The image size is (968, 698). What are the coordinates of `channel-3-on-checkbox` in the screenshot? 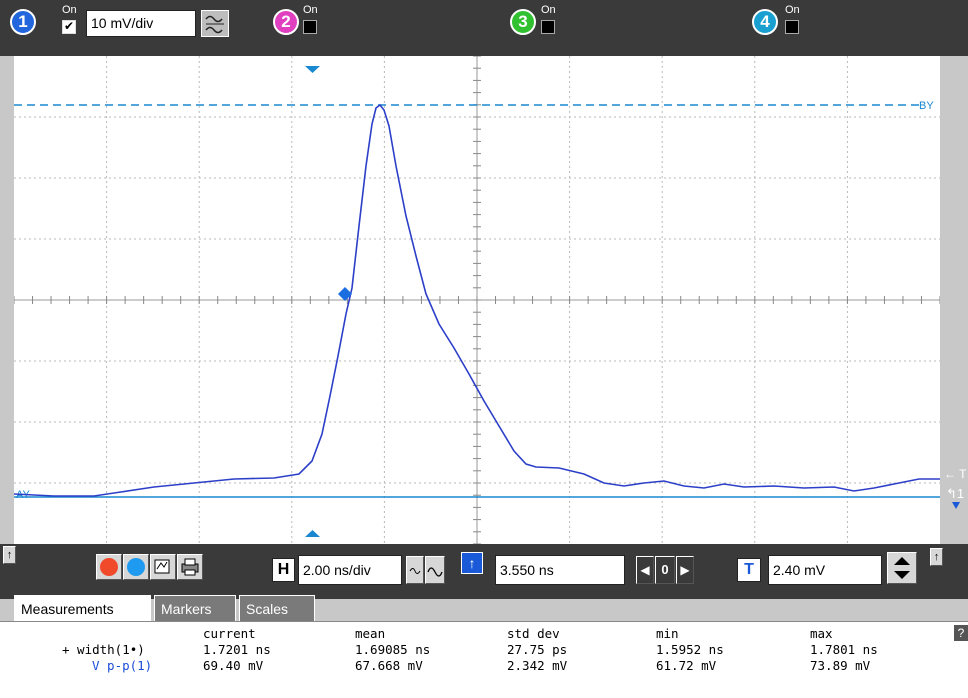 It's located at (548, 27).